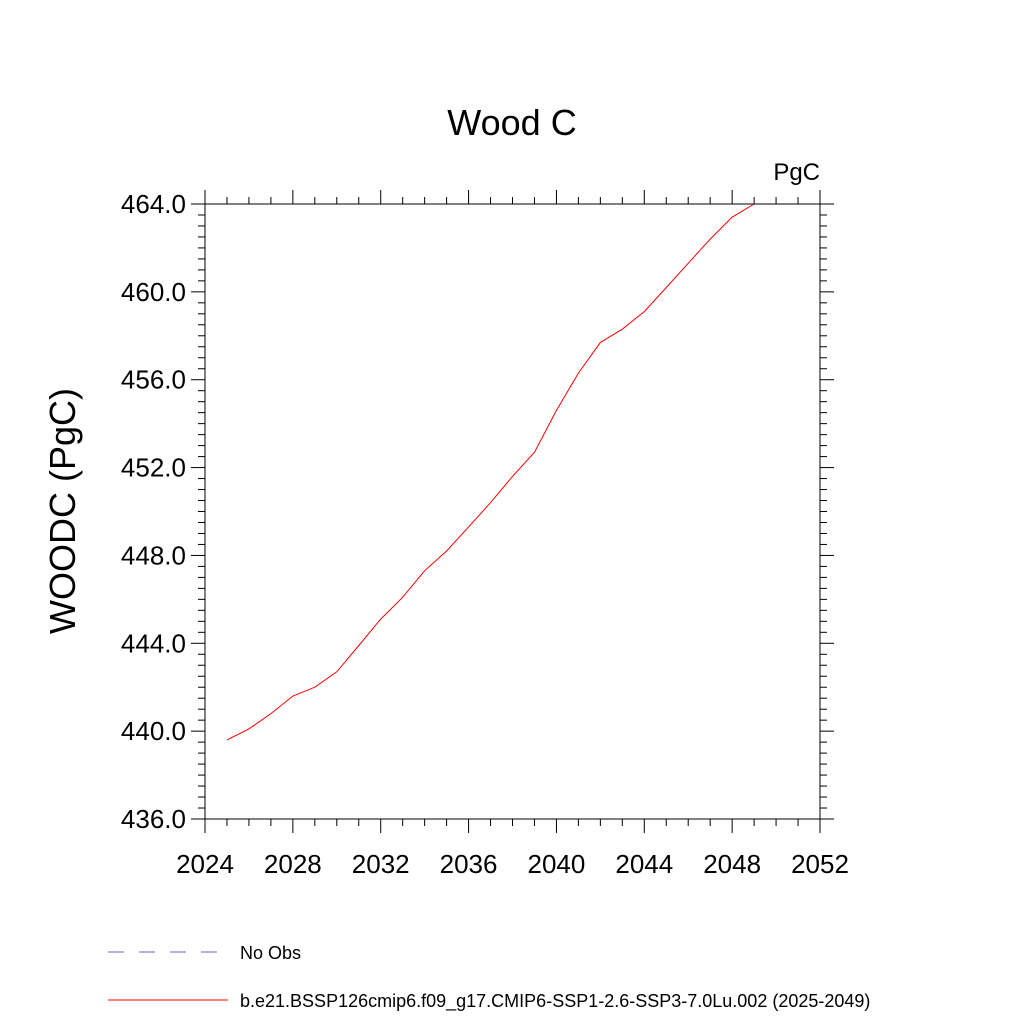 The height and width of the screenshot is (1024, 1024). I want to click on units-label: PgC, so click(796, 172).